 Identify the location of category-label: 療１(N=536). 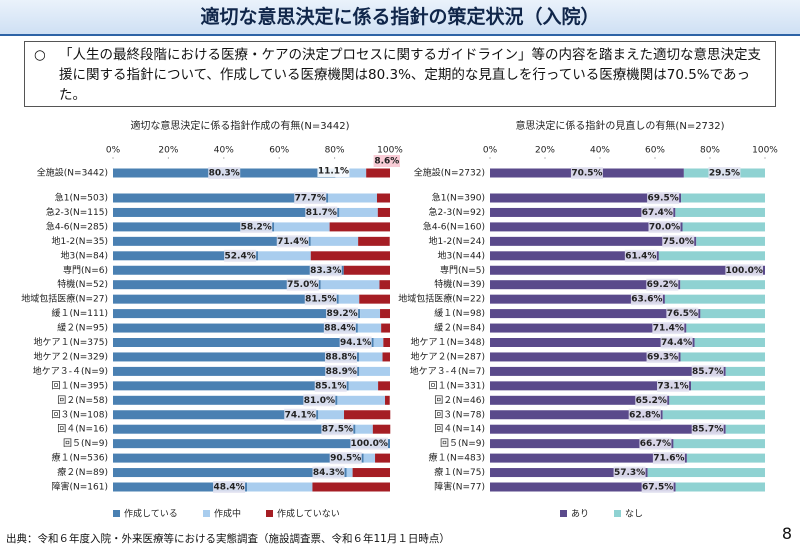
(80, 458).